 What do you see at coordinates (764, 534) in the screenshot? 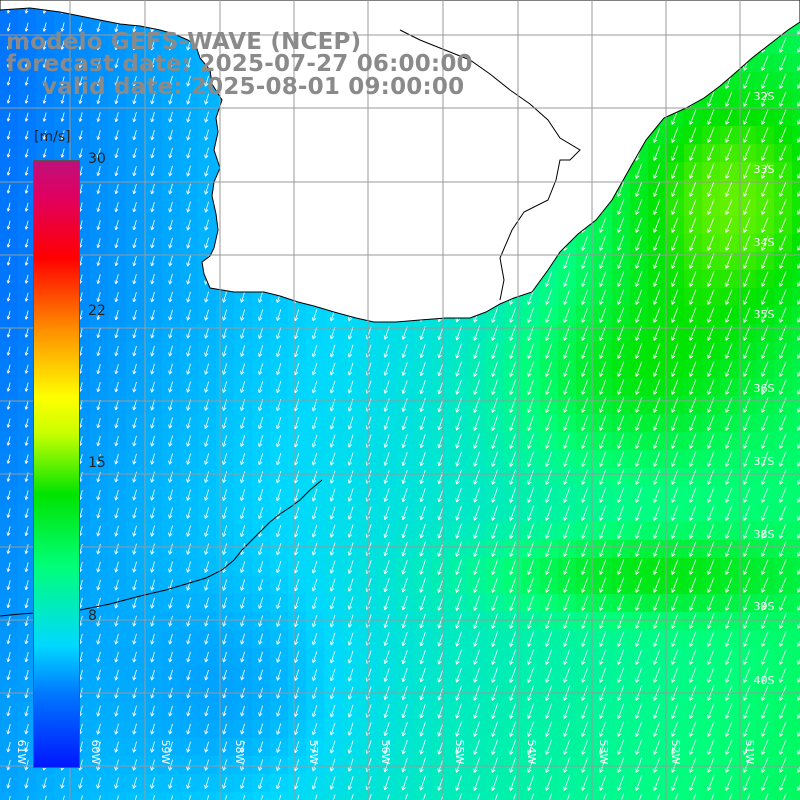
I see `lat-label: 38S` at bounding box center [764, 534].